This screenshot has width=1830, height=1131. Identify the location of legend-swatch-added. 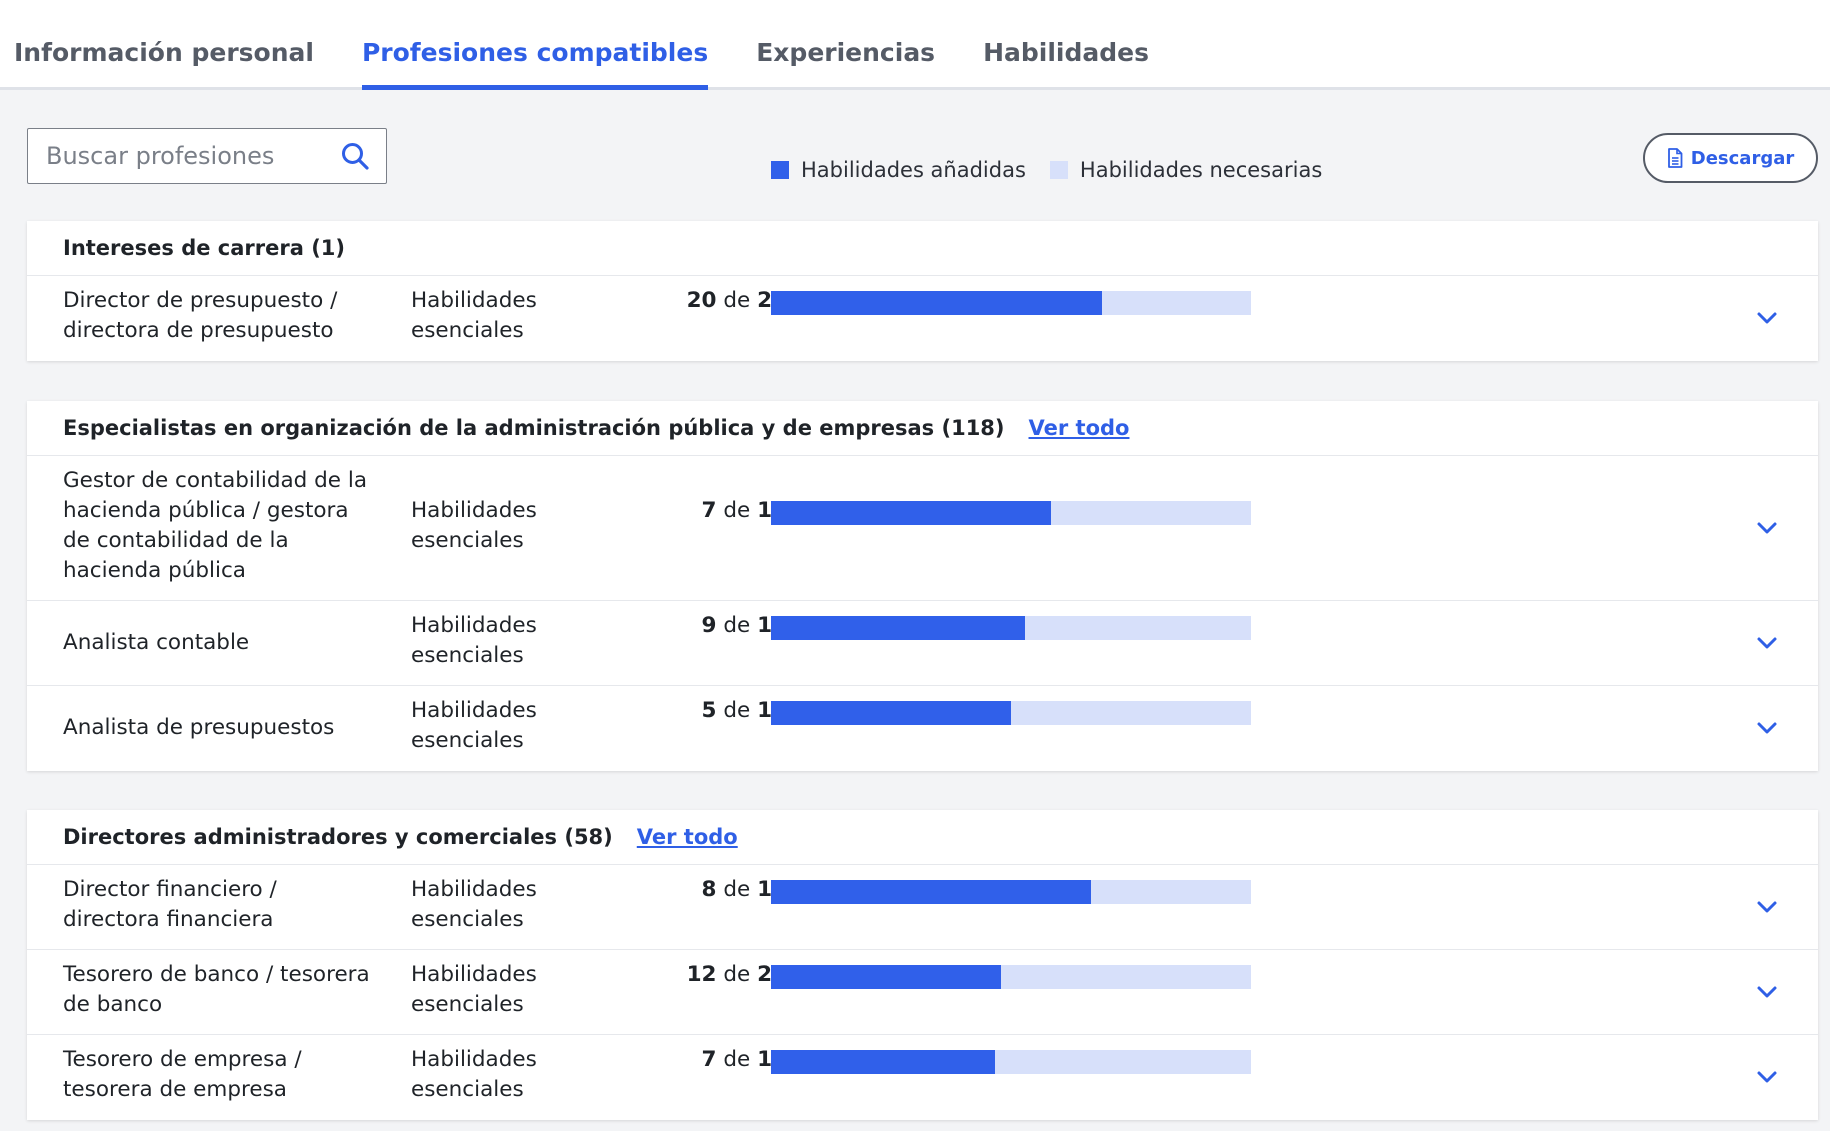
(780, 170).